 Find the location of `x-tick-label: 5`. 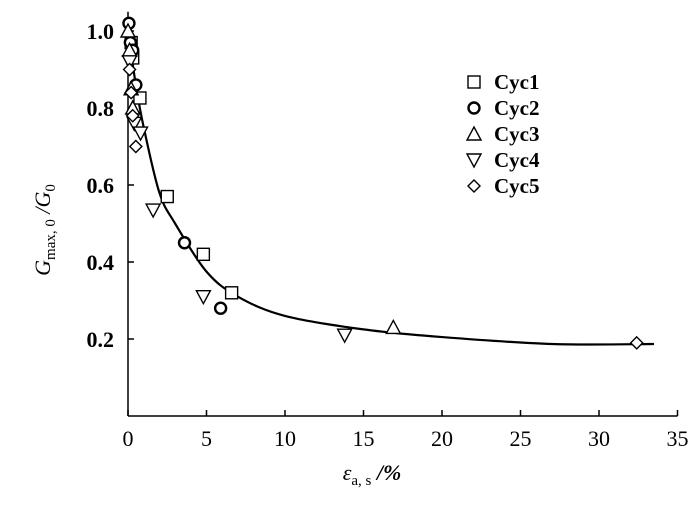

x-tick-label: 5 is located at coordinates (206, 438).